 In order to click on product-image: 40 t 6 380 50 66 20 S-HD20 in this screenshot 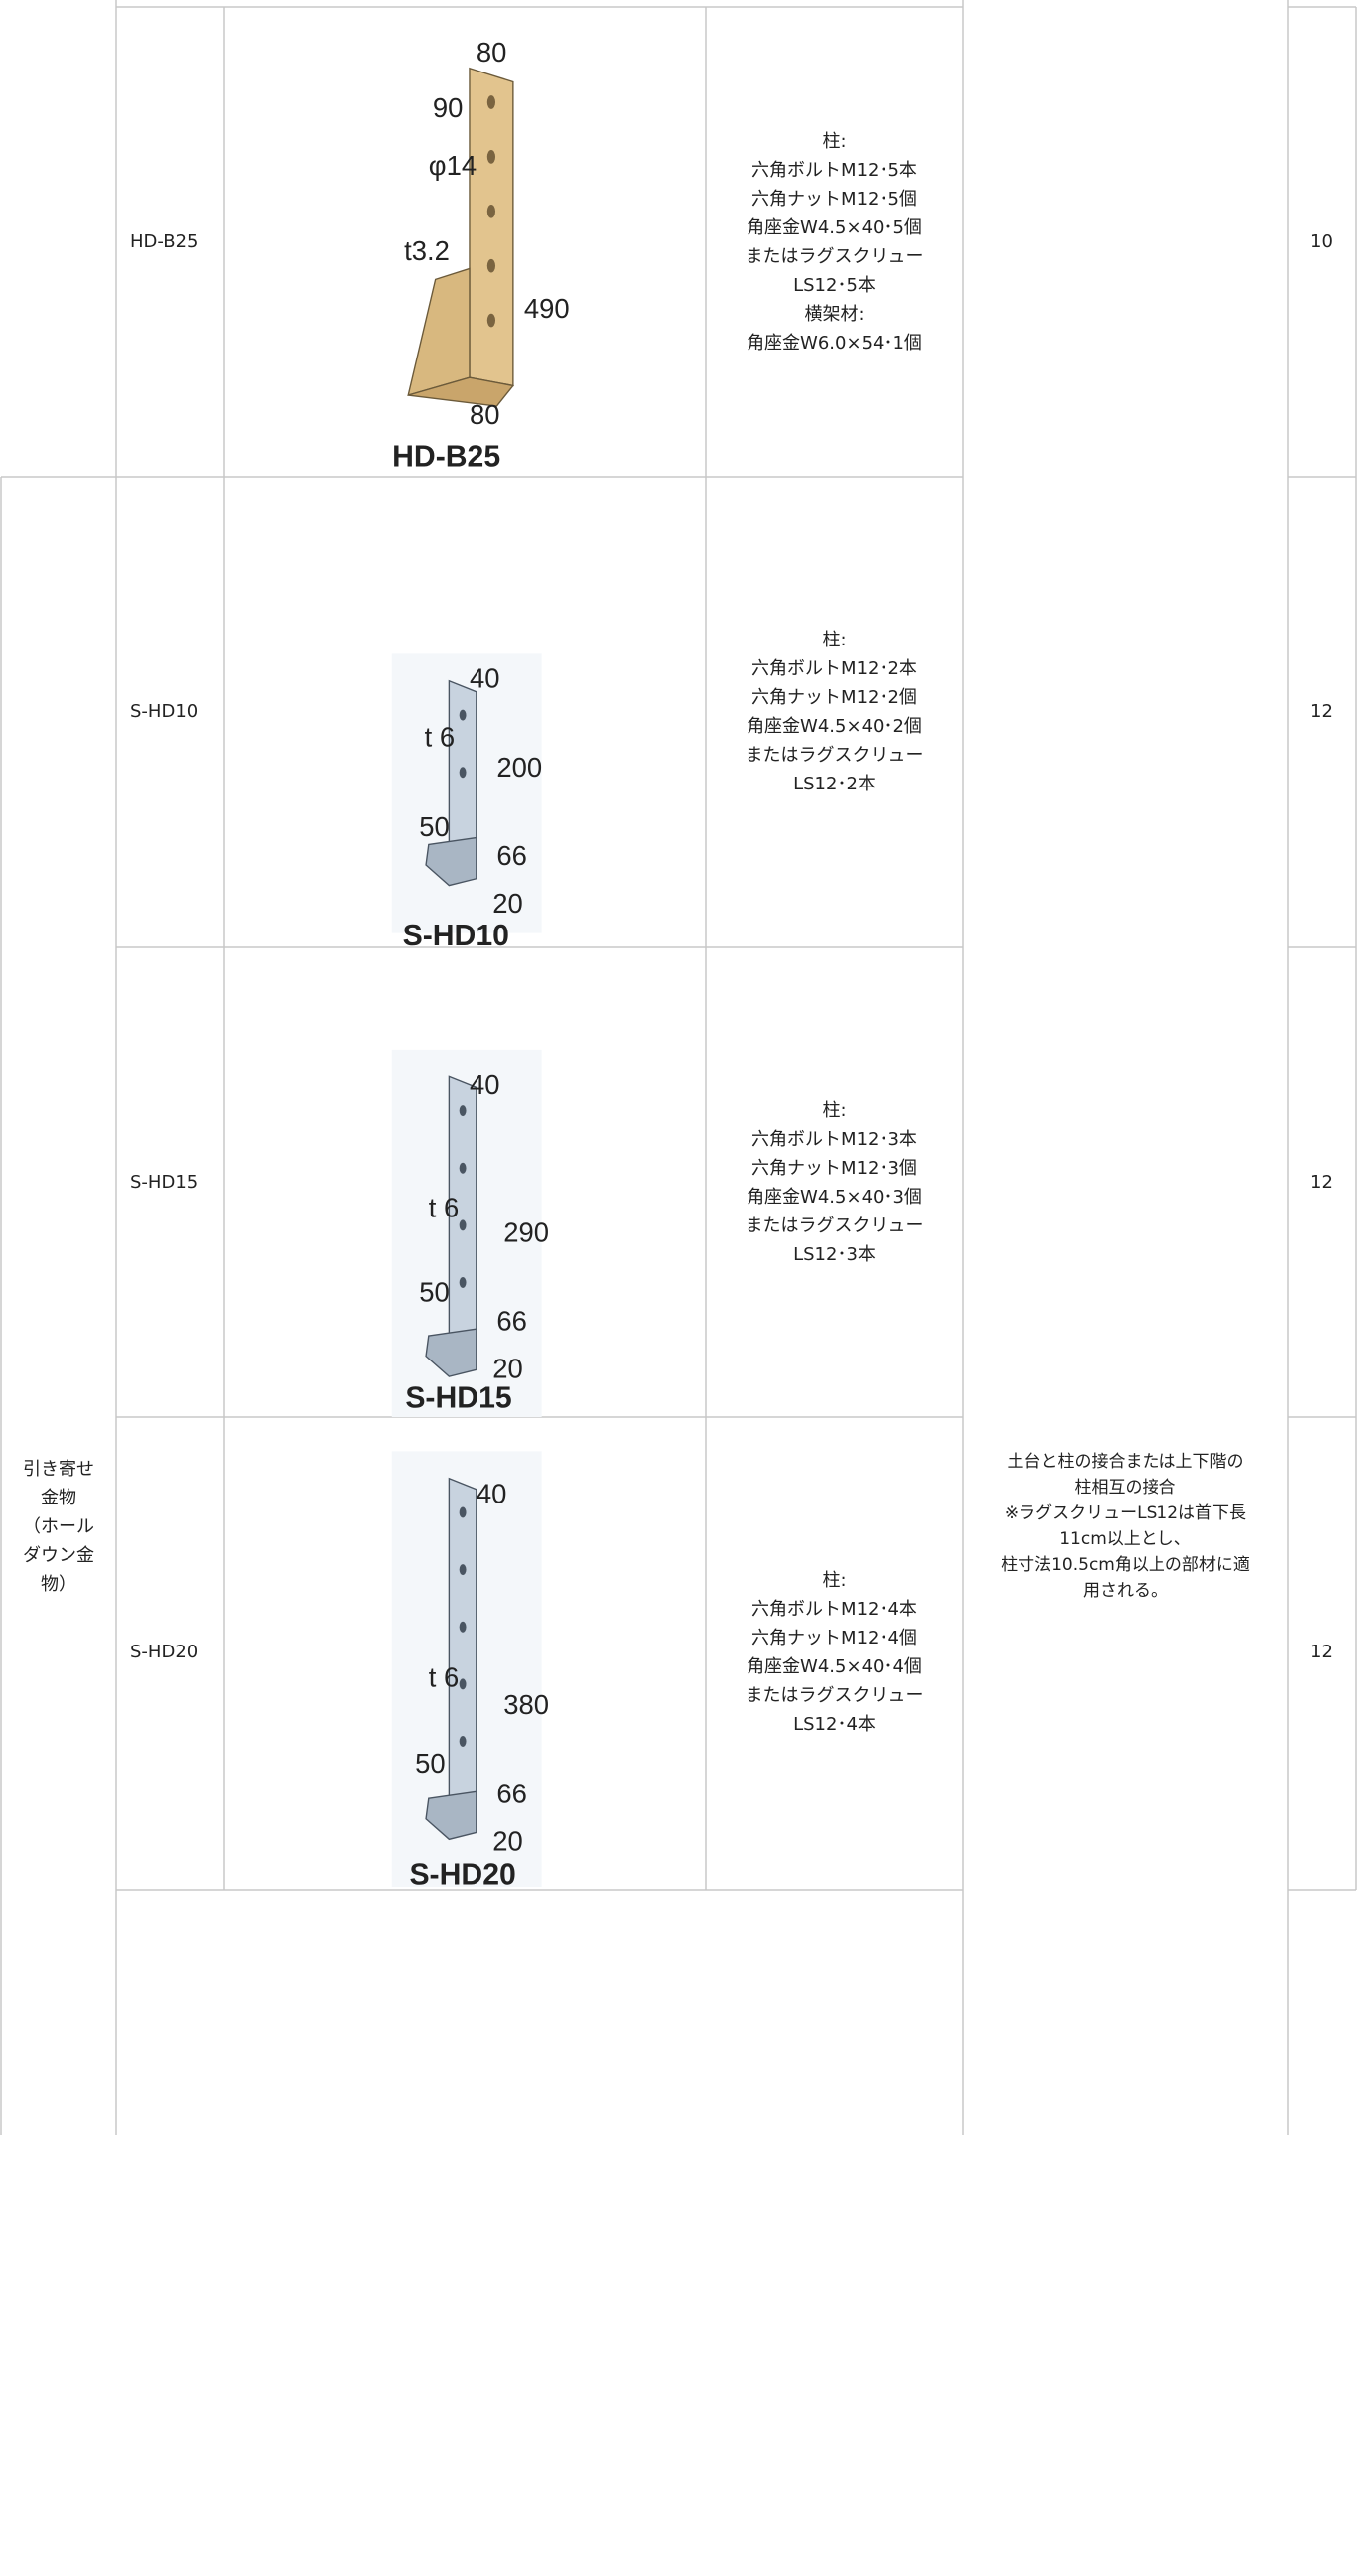, I will do `click(470, 1669)`.